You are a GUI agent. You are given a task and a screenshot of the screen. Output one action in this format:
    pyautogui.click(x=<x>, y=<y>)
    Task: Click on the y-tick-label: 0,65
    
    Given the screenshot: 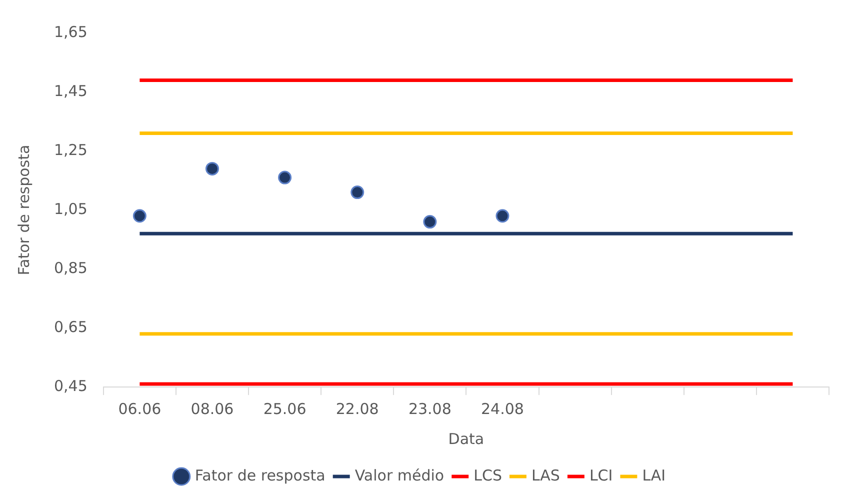 What is the action you would take?
    pyautogui.click(x=71, y=327)
    